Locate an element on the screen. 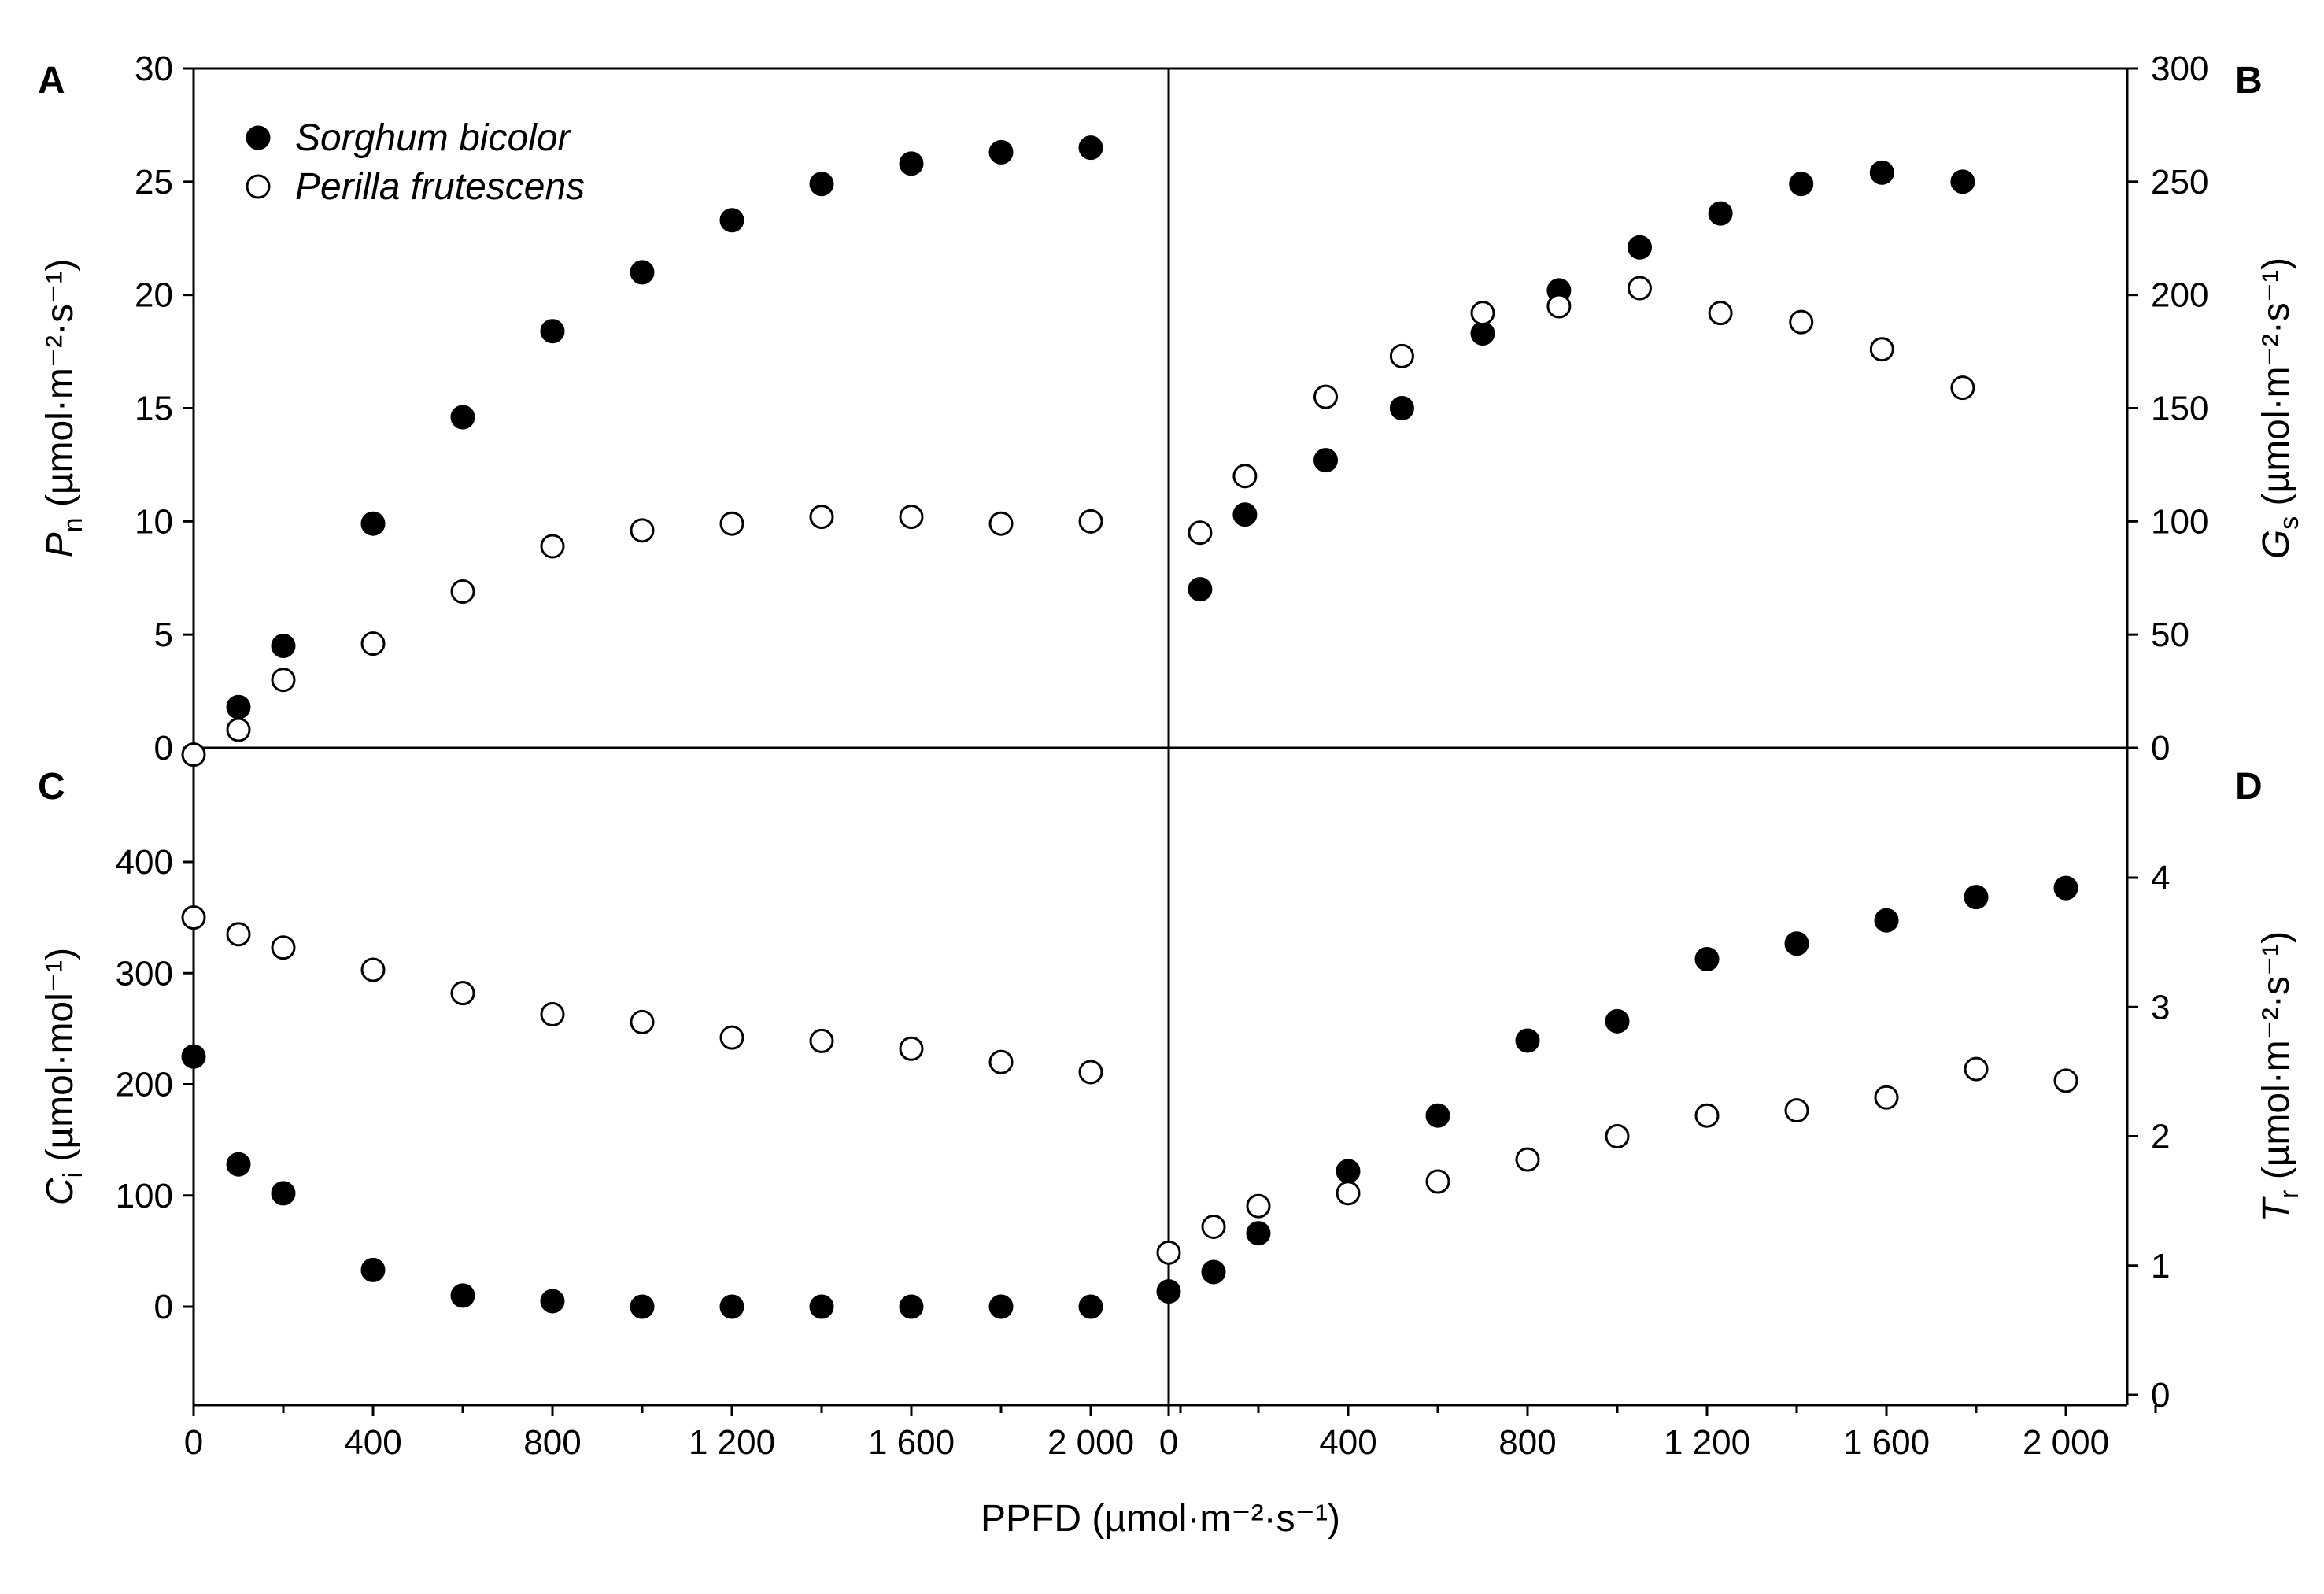 The height and width of the screenshot is (1594, 2324). y-tick-label: 50 is located at coordinates (2170, 635).